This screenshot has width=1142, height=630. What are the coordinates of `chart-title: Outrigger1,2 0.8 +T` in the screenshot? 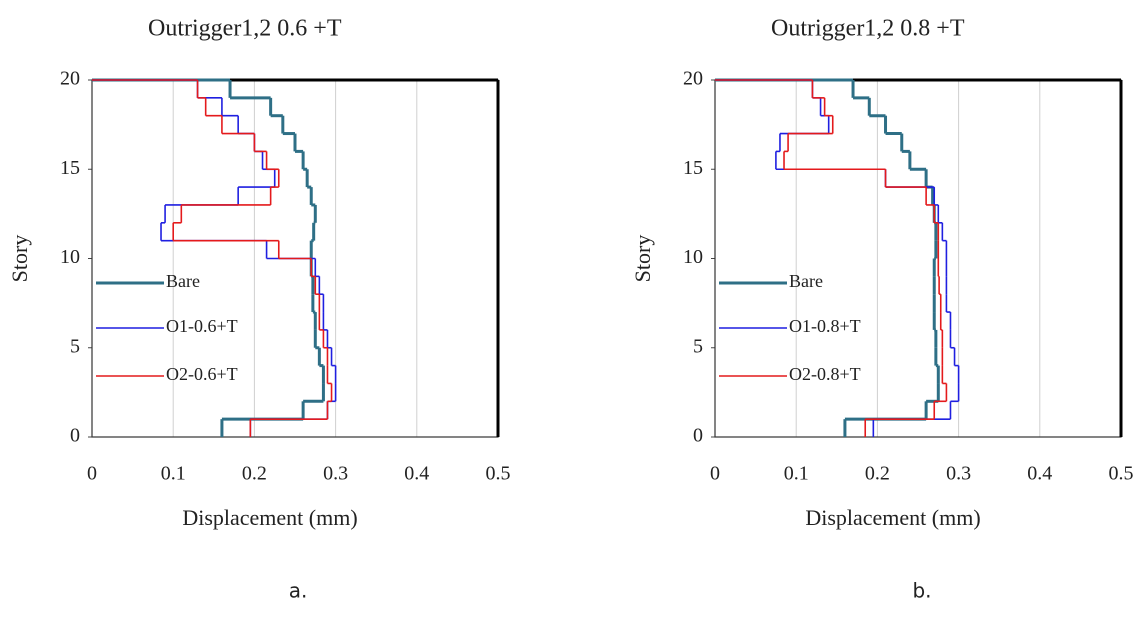 It's located at (868, 29).